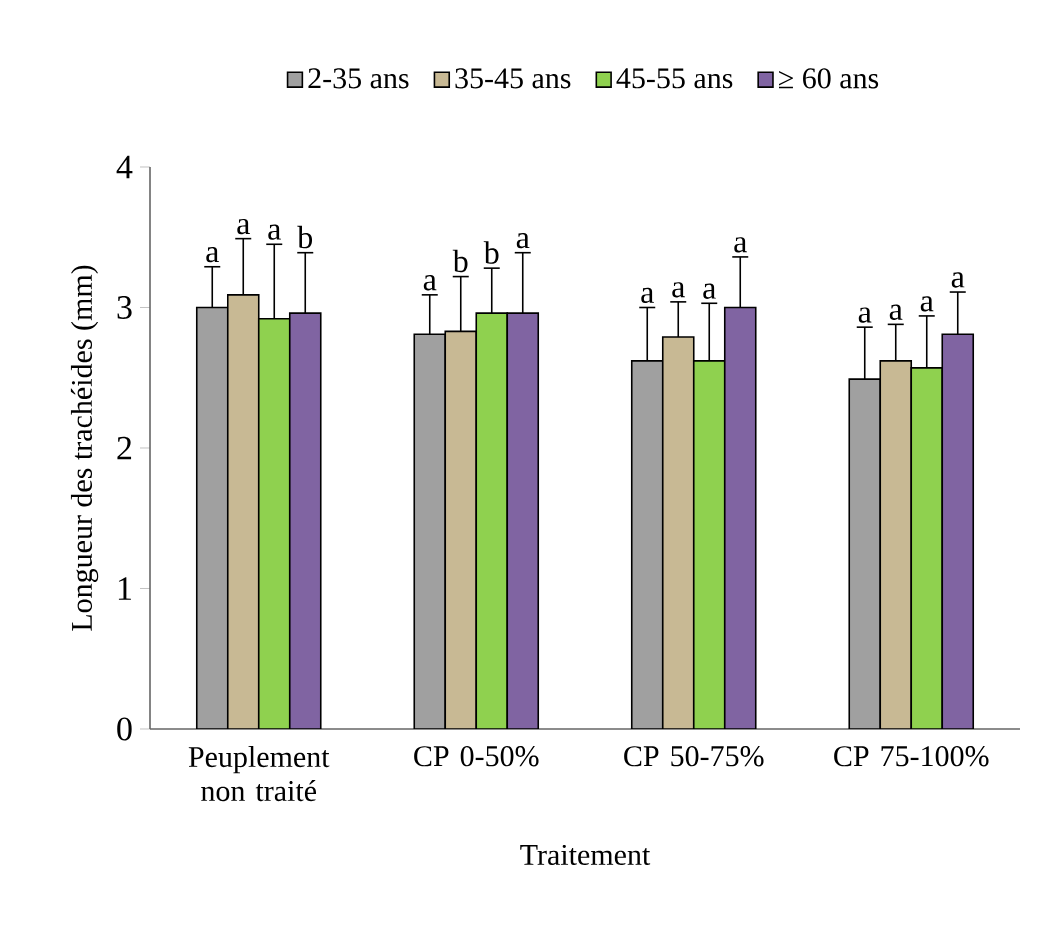 Image resolution: width=1051 pixels, height=927 pixels. Describe the element at coordinates (259, 774) in the screenshot. I see `x-tick-label: Peuplement non traité` at that location.